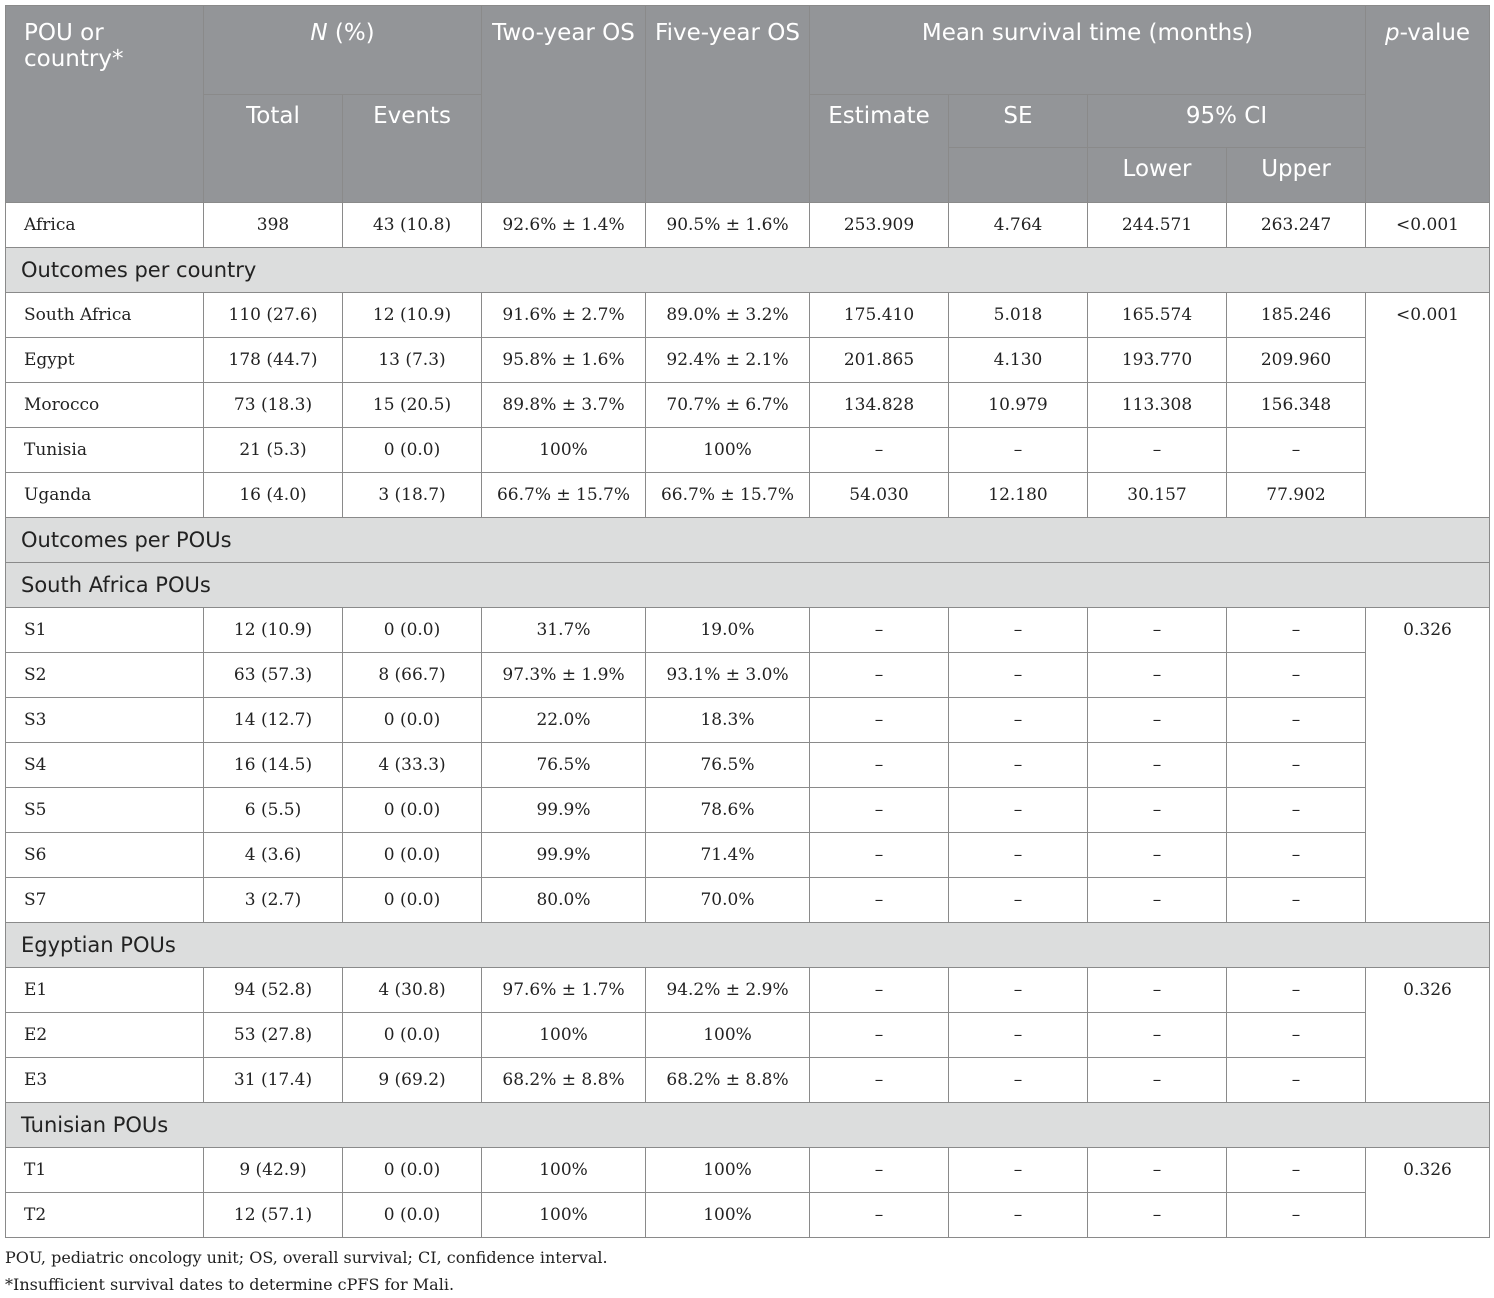 This screenshot has width=1494, height=1298. Describe the element at coordinates (727, 360) in the screenshot. I see `cell-five-year: 92.4% ± 2.1%` at that location.